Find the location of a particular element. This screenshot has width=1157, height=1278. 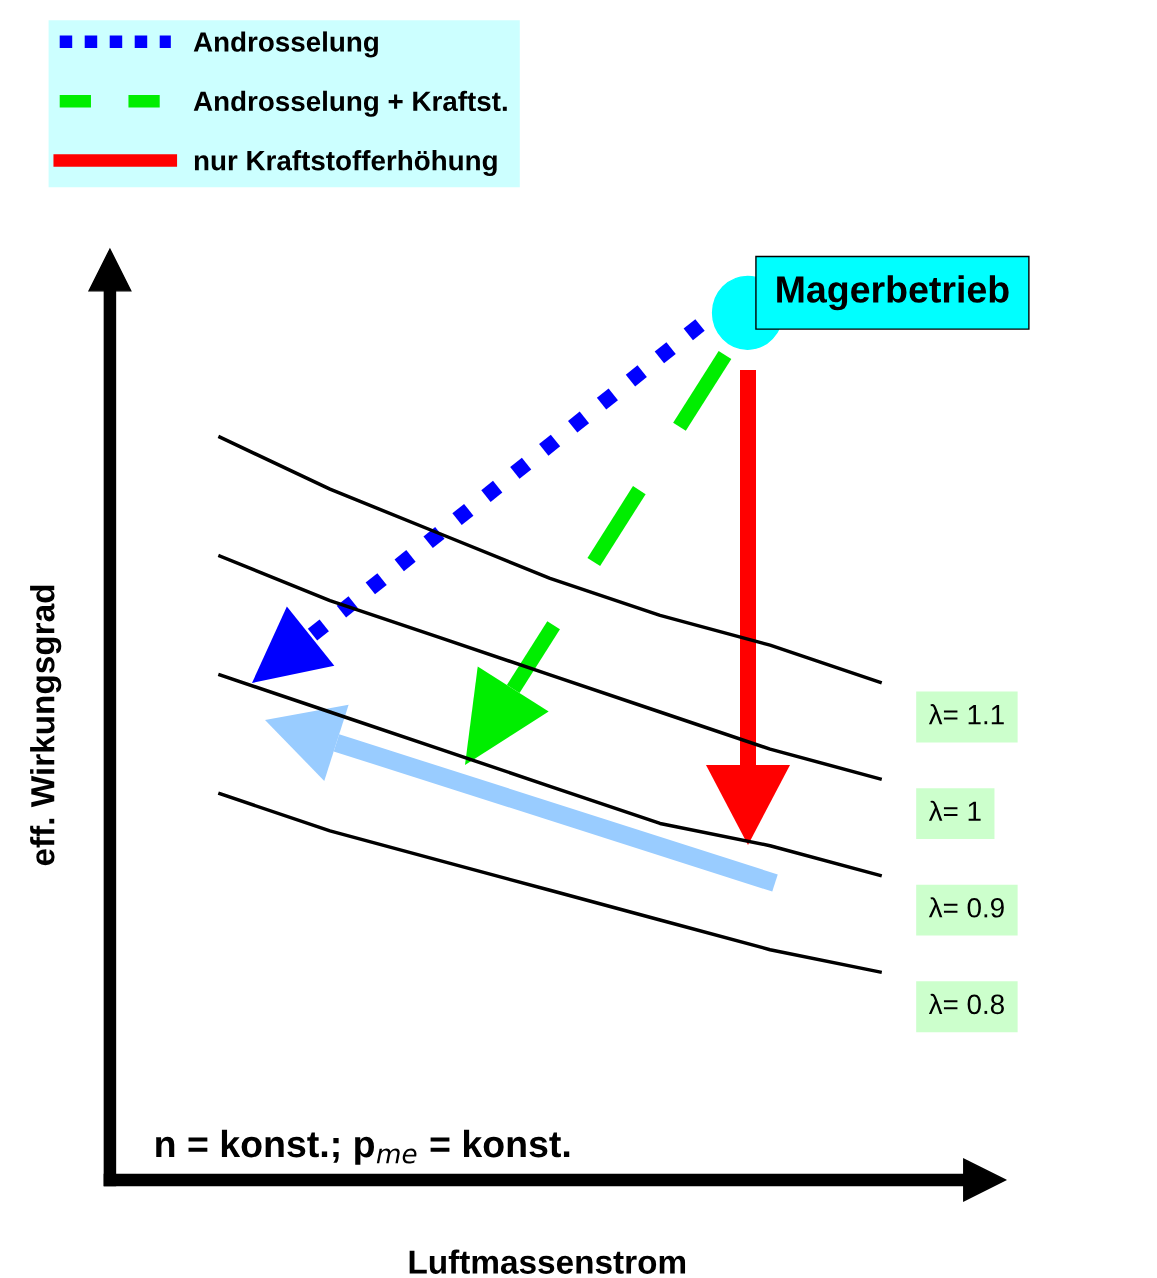

annotation: n = konst.; p$_{me}$ = konst. is located at coordinates (363, 1147).